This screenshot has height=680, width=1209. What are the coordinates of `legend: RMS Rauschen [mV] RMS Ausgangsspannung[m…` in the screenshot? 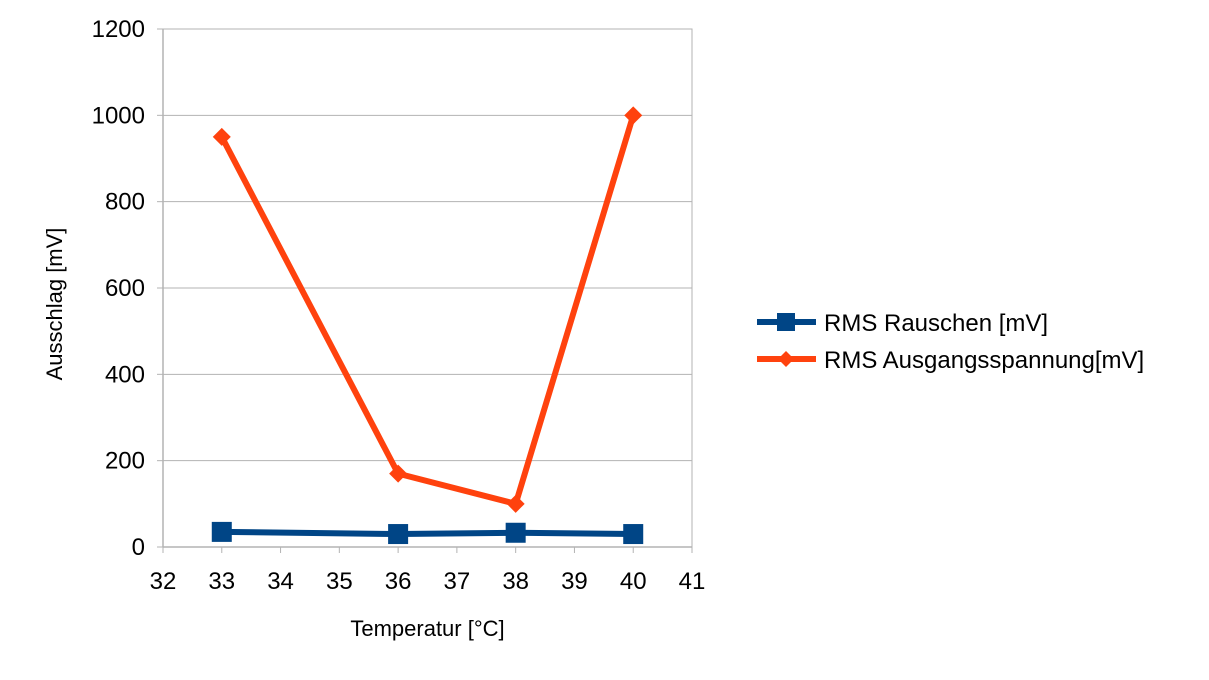 It's located at (950, 342).